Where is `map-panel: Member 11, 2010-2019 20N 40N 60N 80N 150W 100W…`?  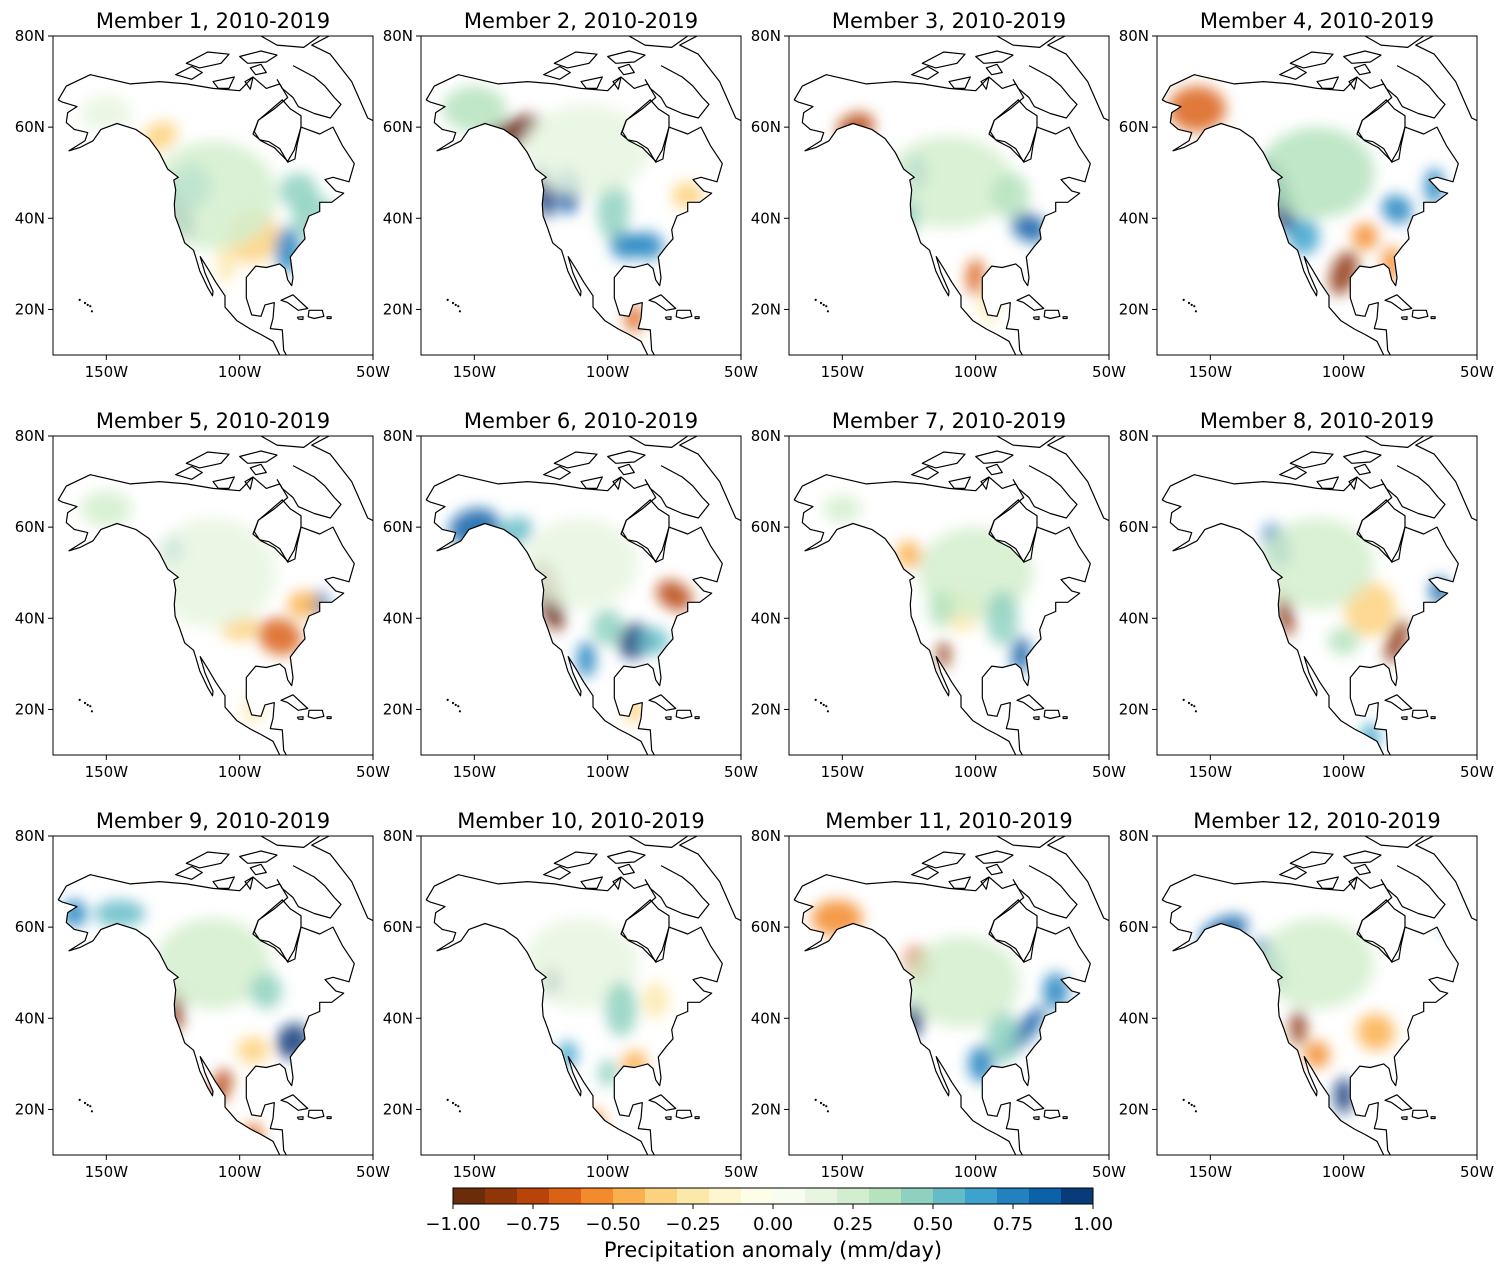
map-panel: Member 11, 2010-2019 20N 40N 60N 80N 150W 100W… is located at coordinates (938, 995).